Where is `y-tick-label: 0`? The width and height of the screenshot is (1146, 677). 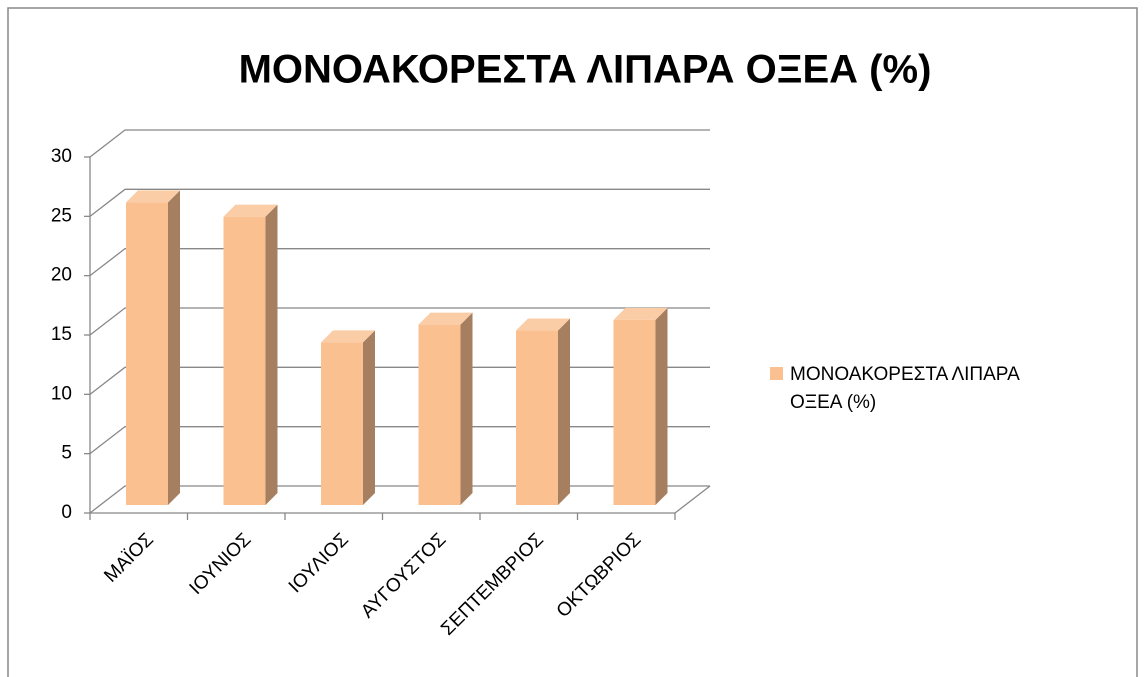 y-tick-label: 0 is located at coordinates (66, 512).